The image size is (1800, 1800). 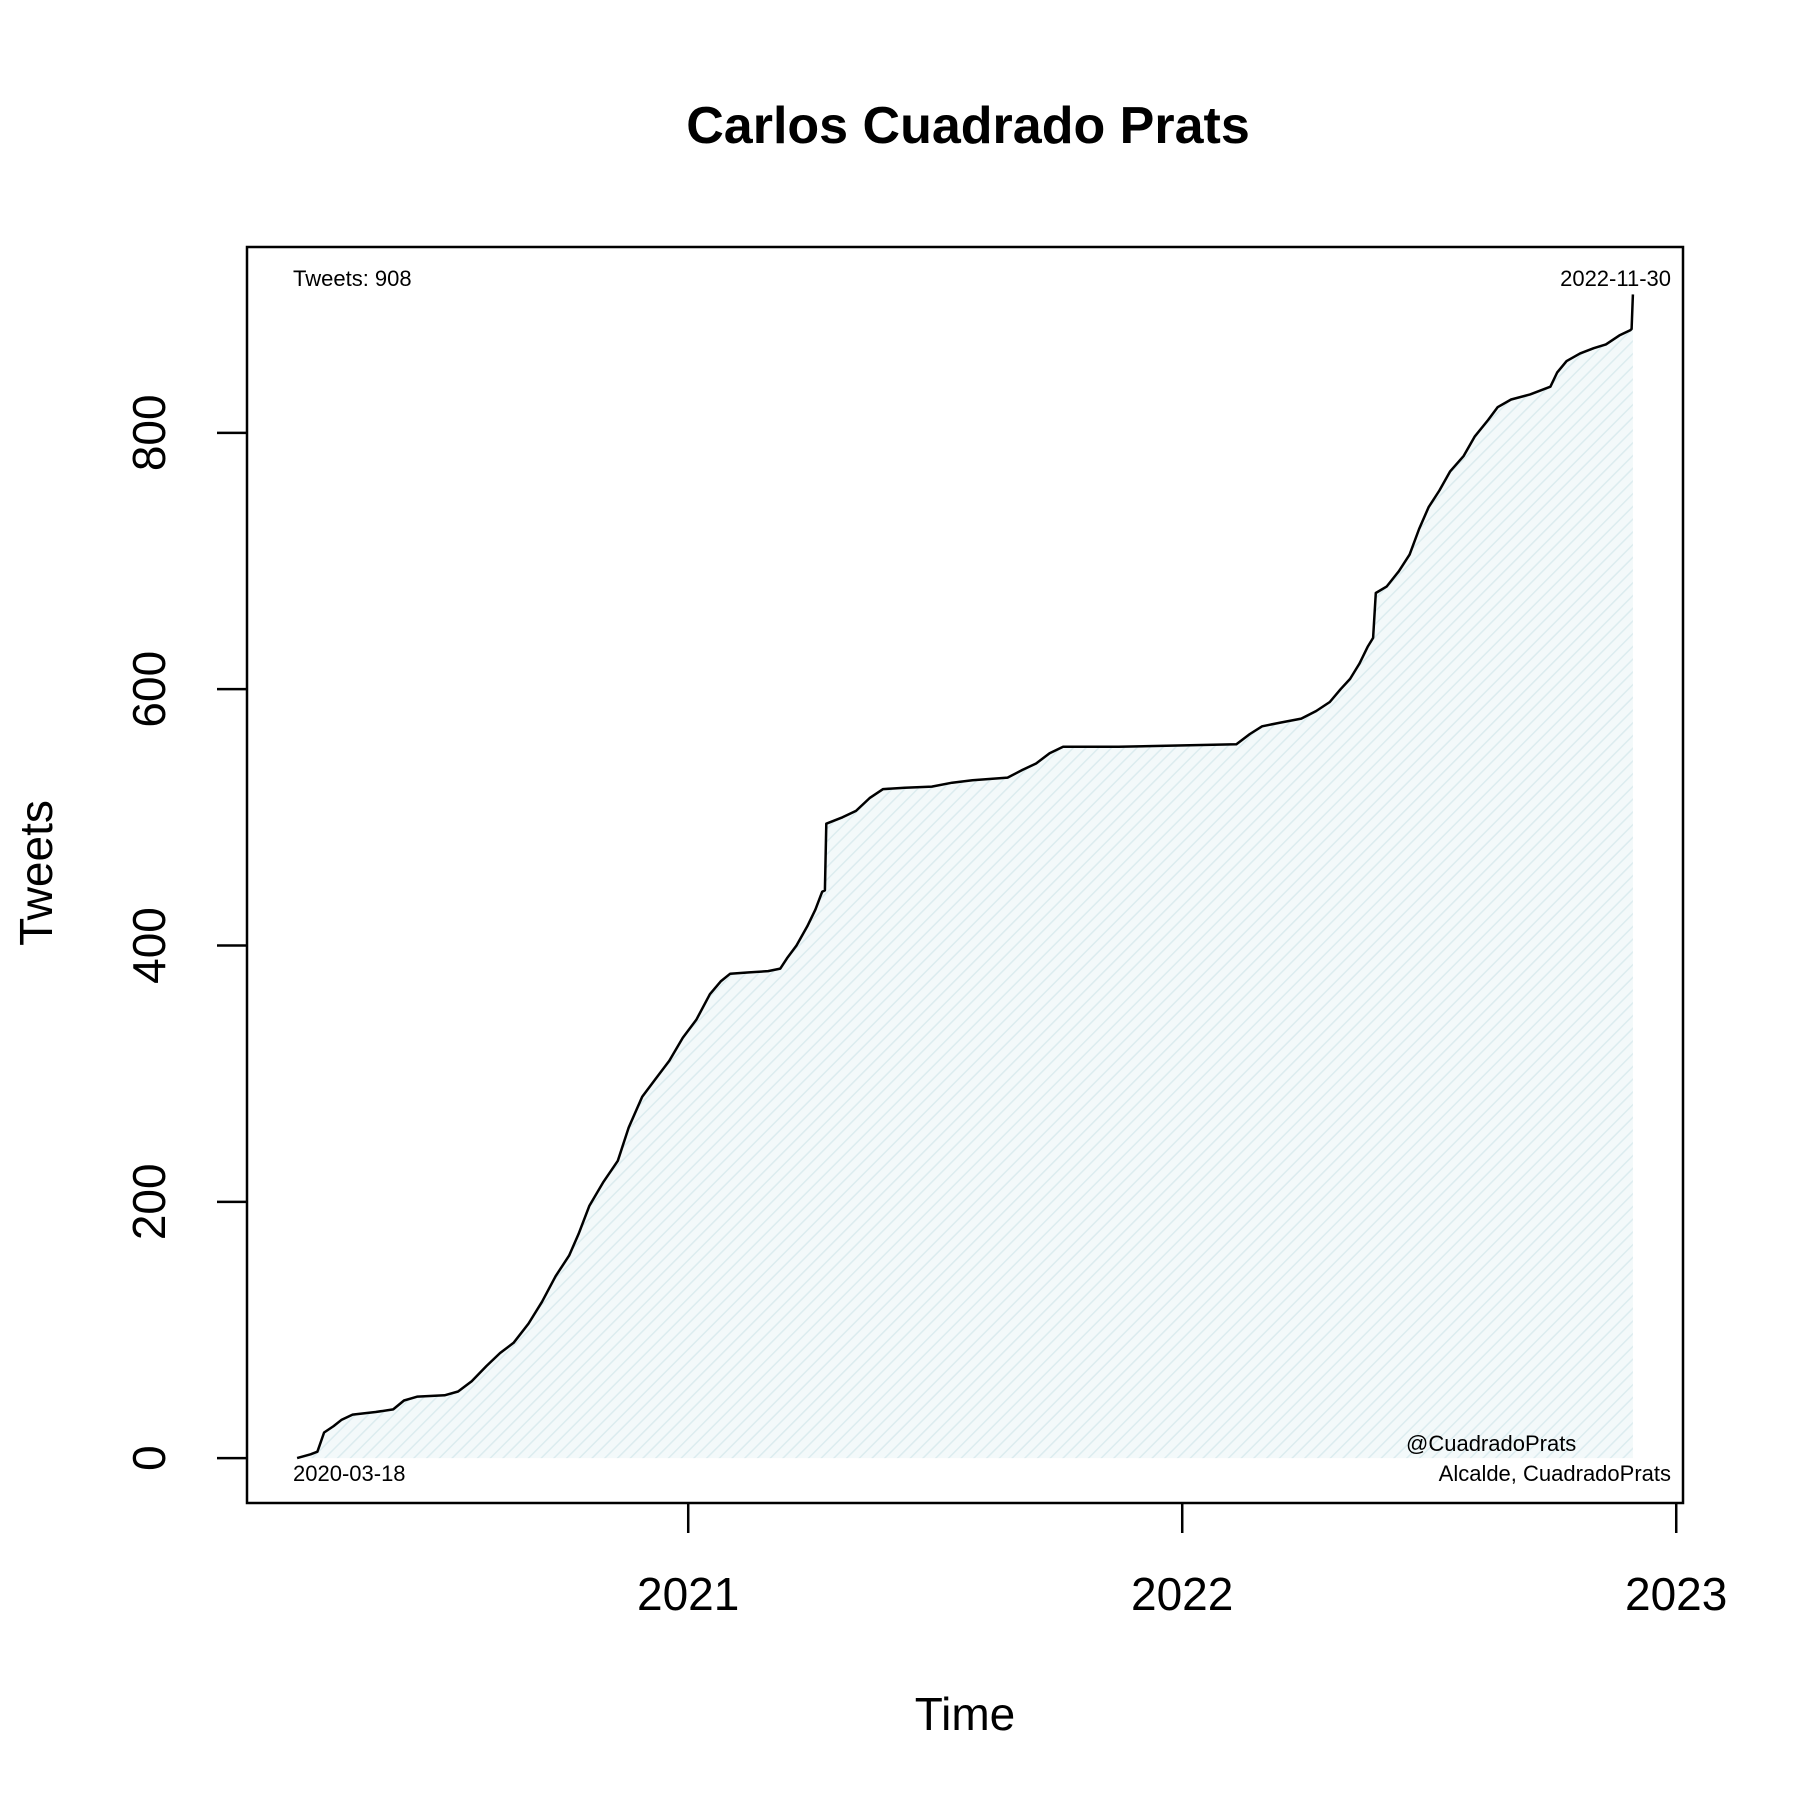 I want to click on y-tick-label: 200, so click(x=149, y=1201).